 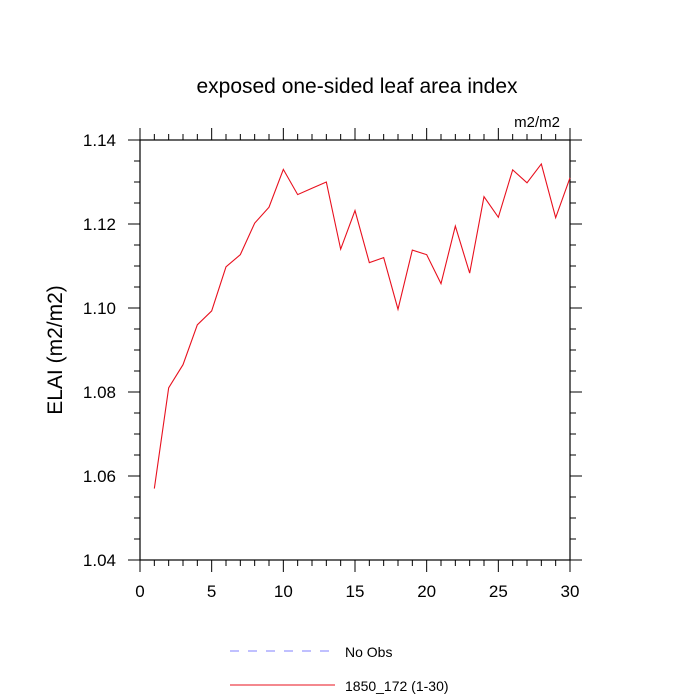 What do you see at coordinates (99, 560) in the screenshot?
I see `y-tick-label: 1.04` at bounding box center [99, 560].